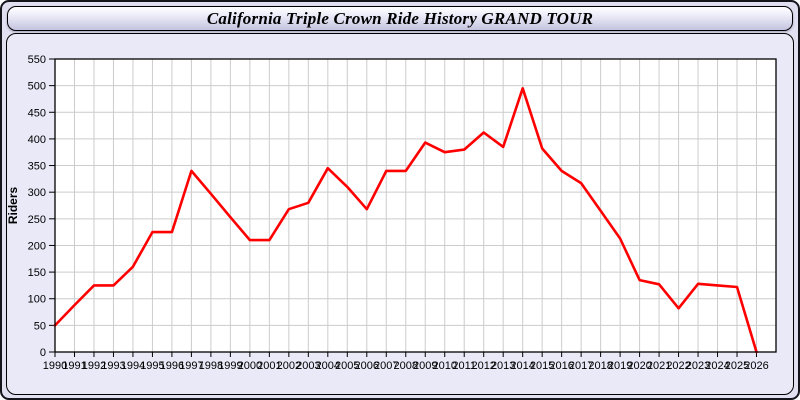  Describe the element at coordinates (37, 167) in the screenshot. I see `y-tick-label: 350` at that location.